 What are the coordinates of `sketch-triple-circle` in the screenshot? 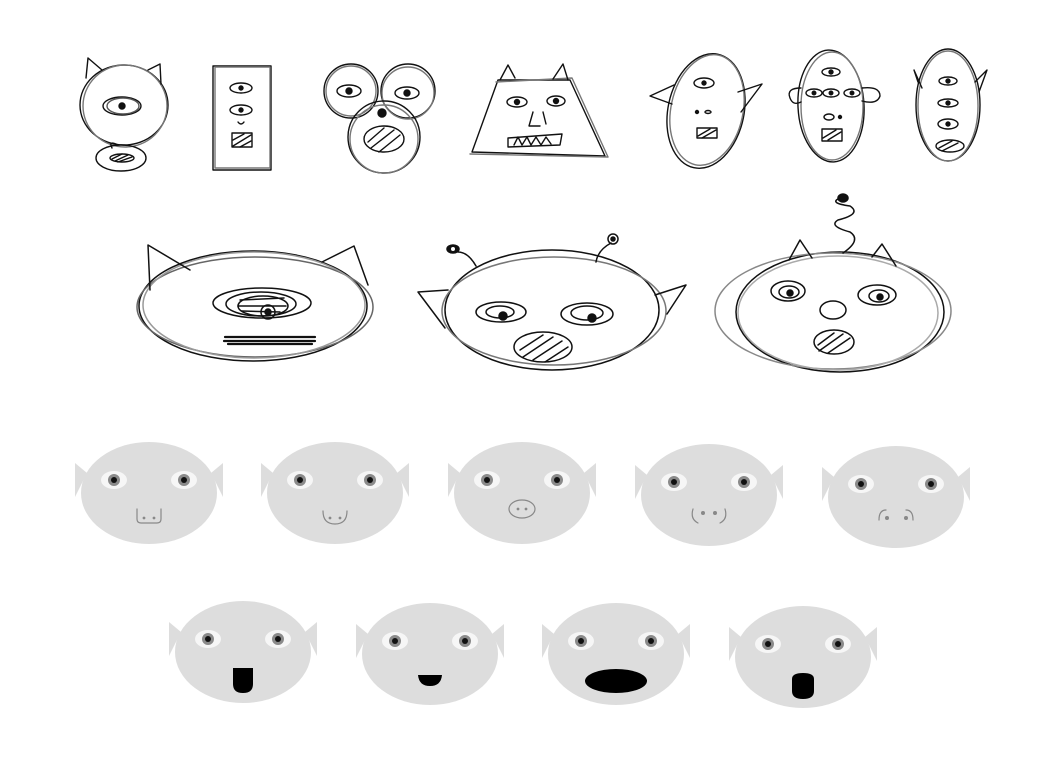 It's located at (379, 118).